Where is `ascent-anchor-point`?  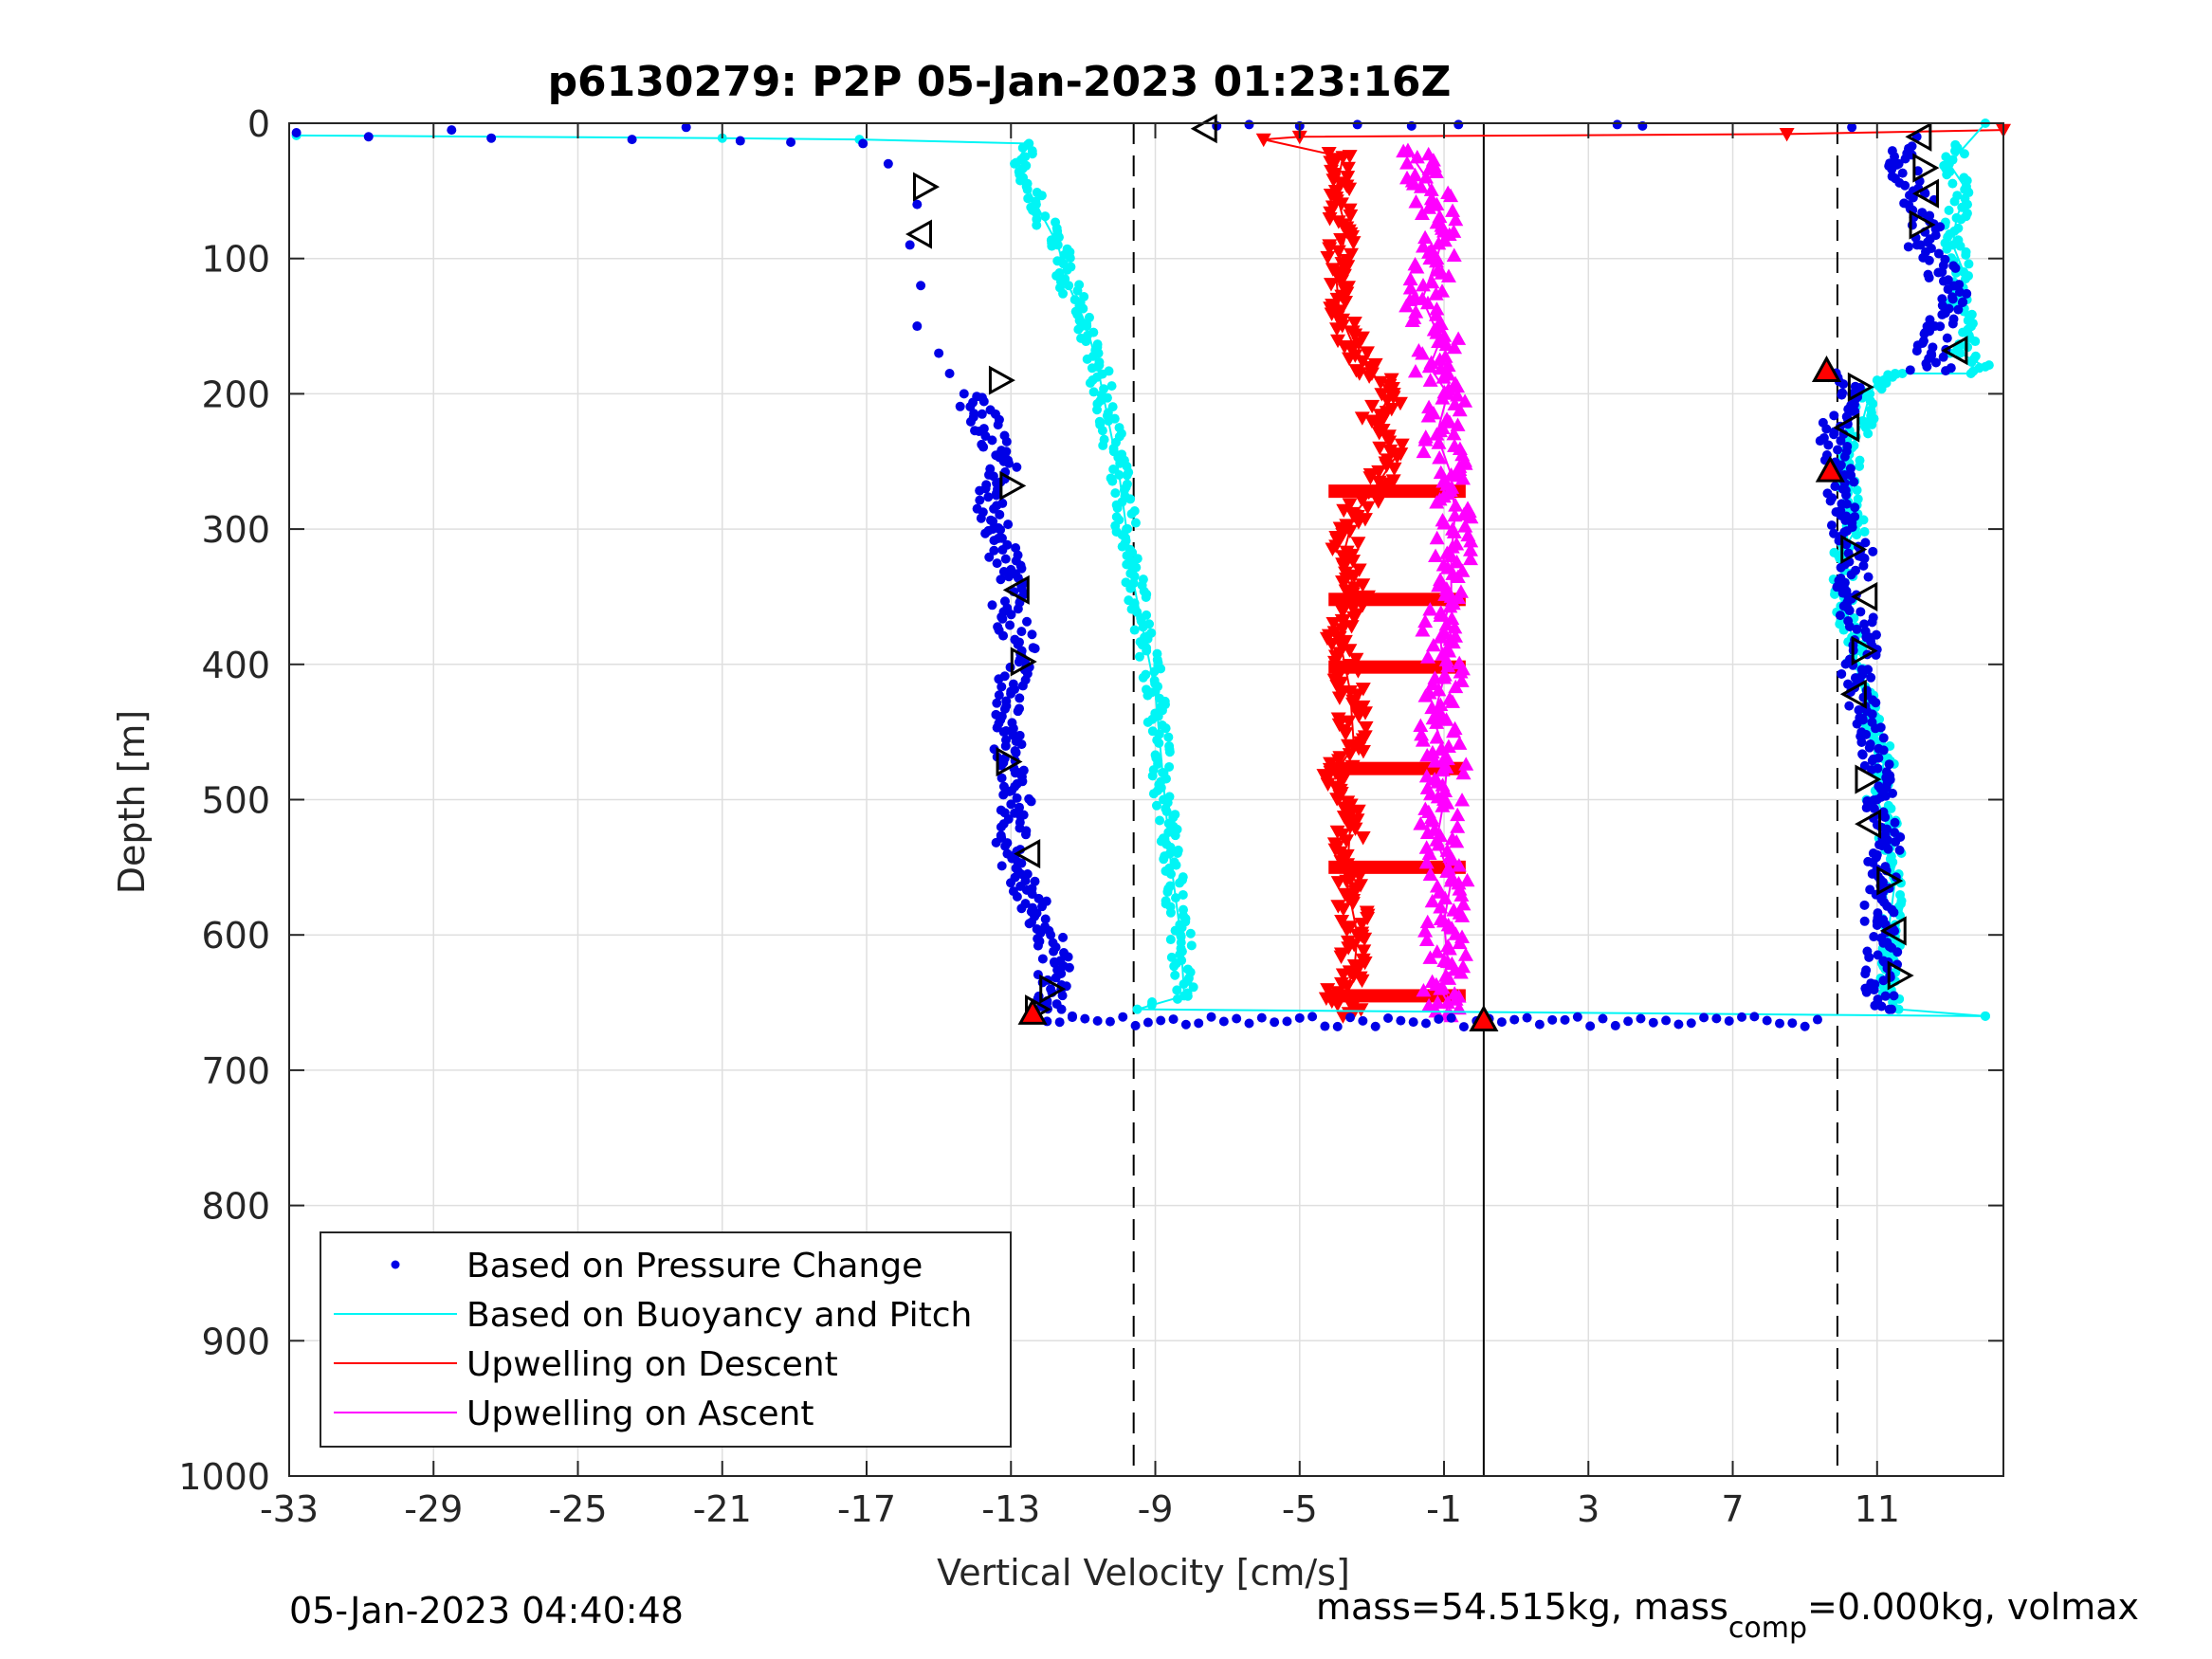 ascent-anchor-point is located at coordinates (1425, 177).